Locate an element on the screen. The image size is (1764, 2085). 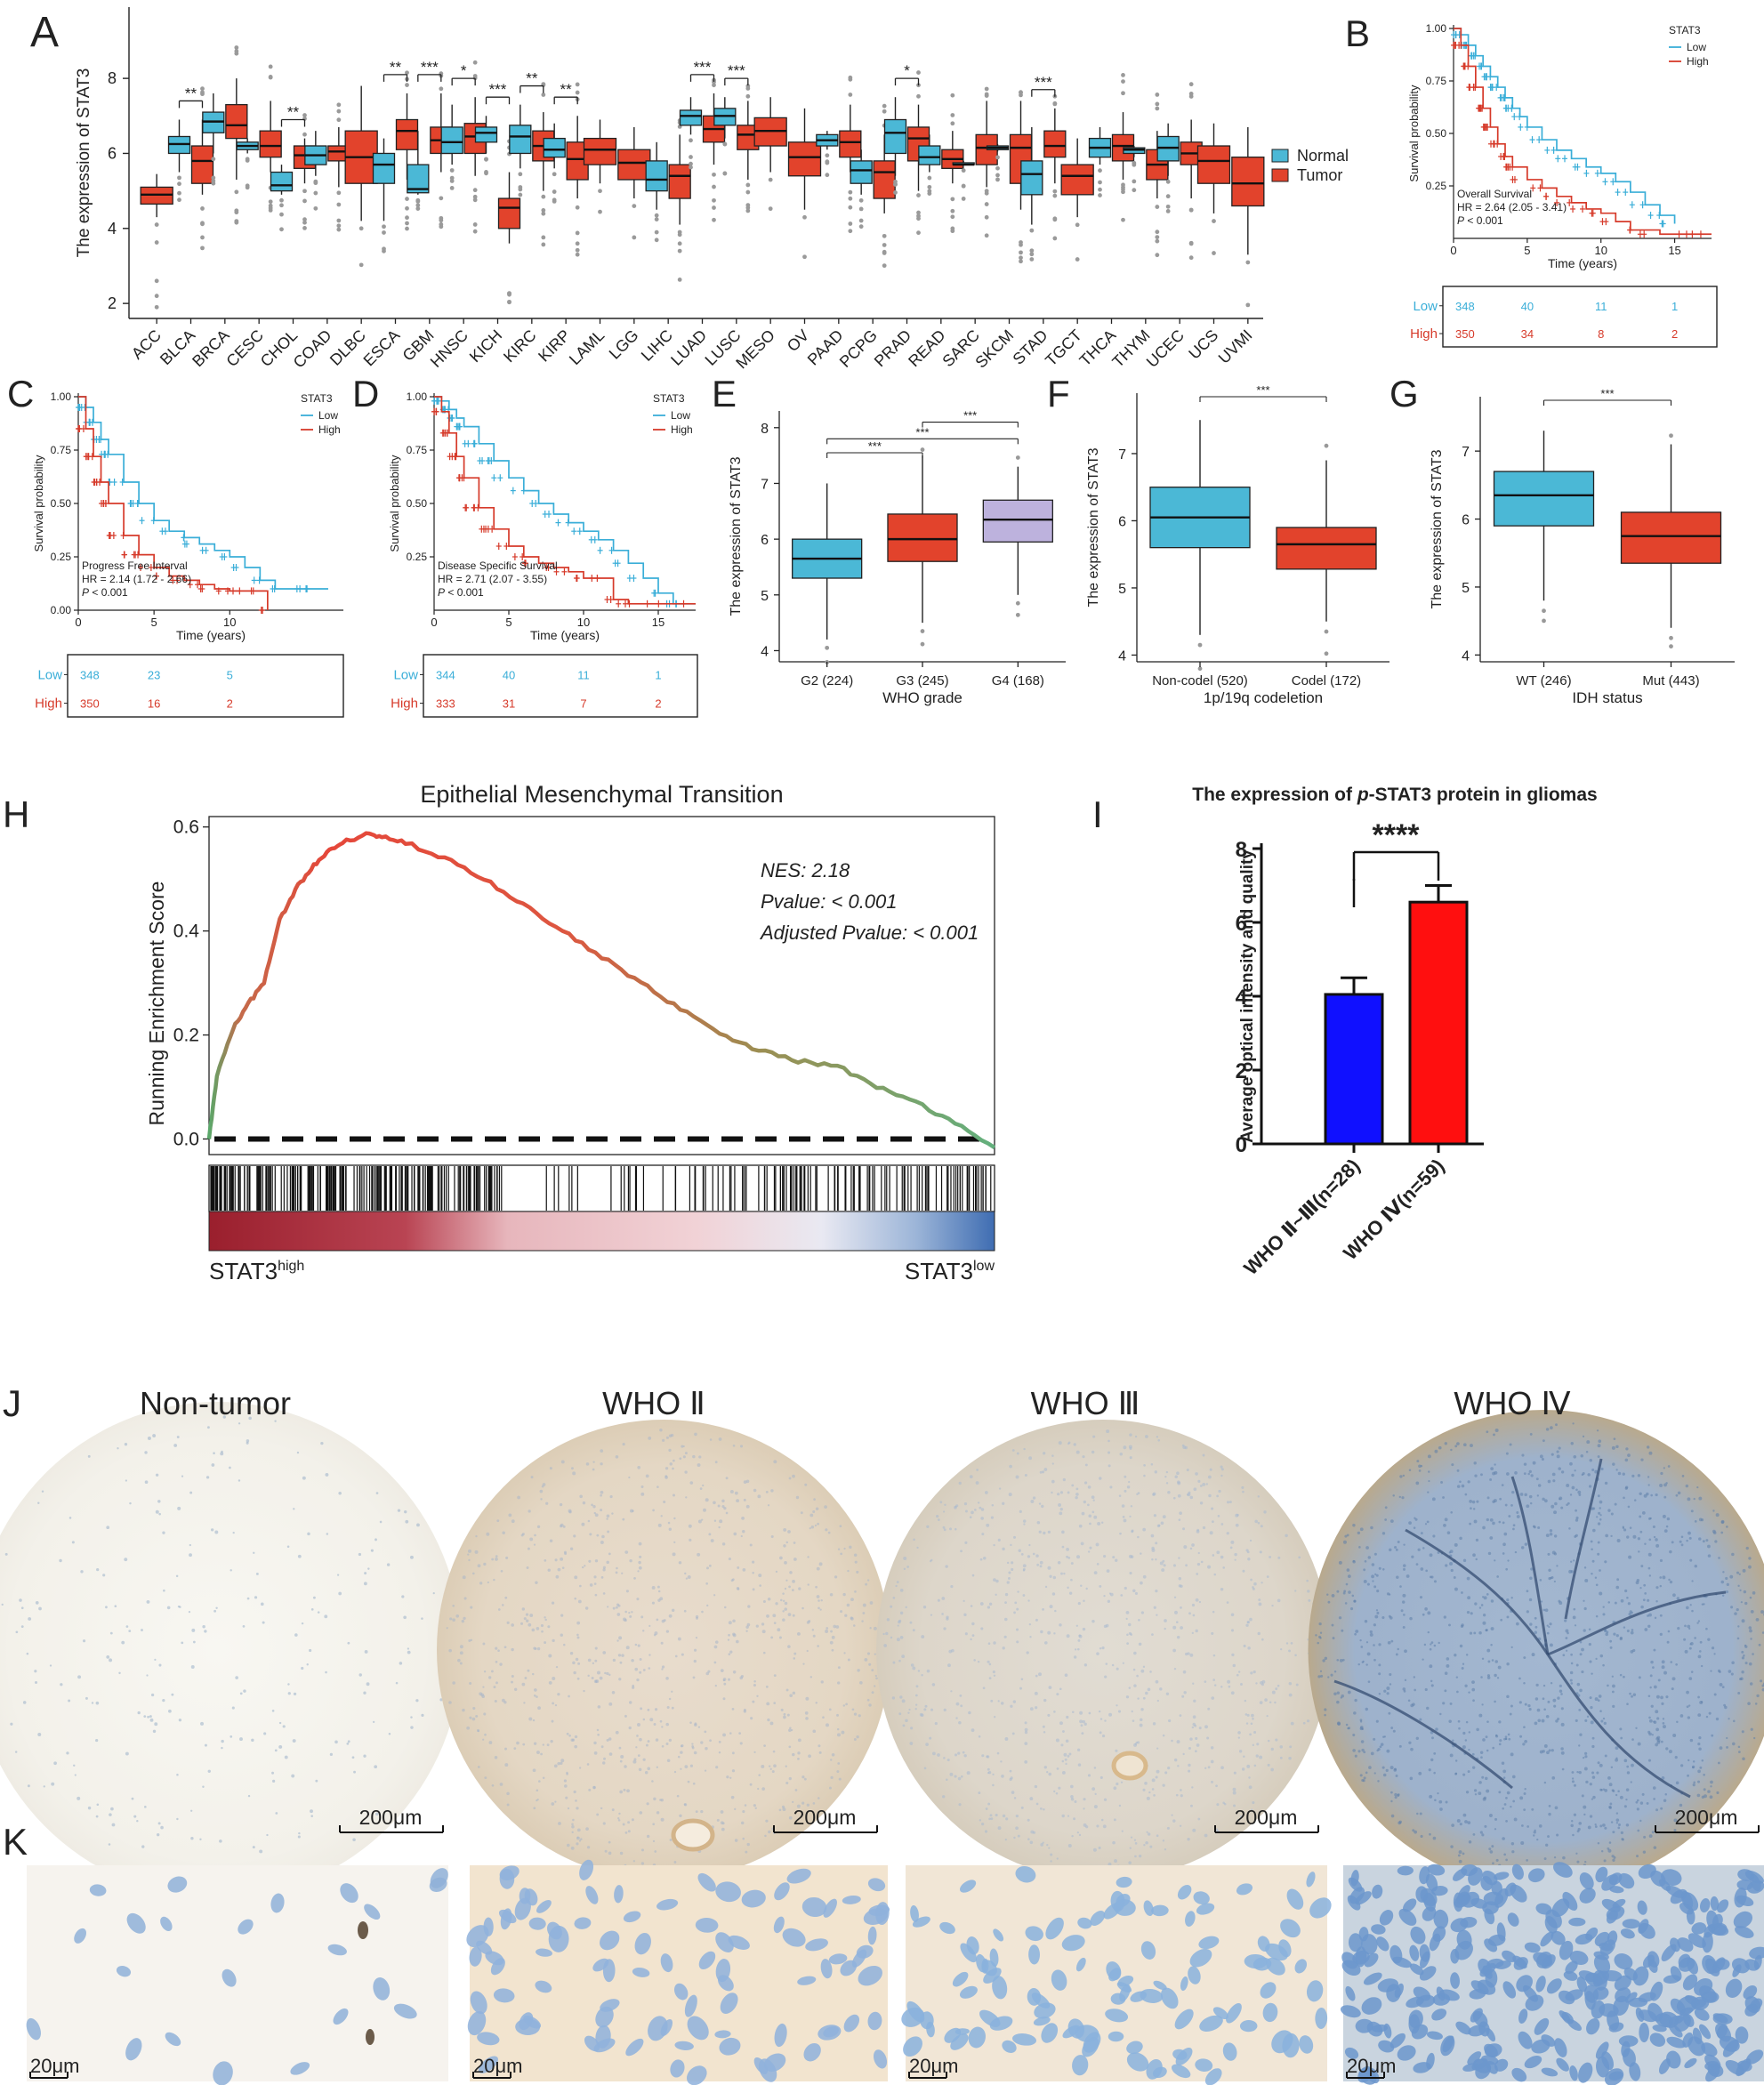
normal-outlier is located at coordinates (418, 209).